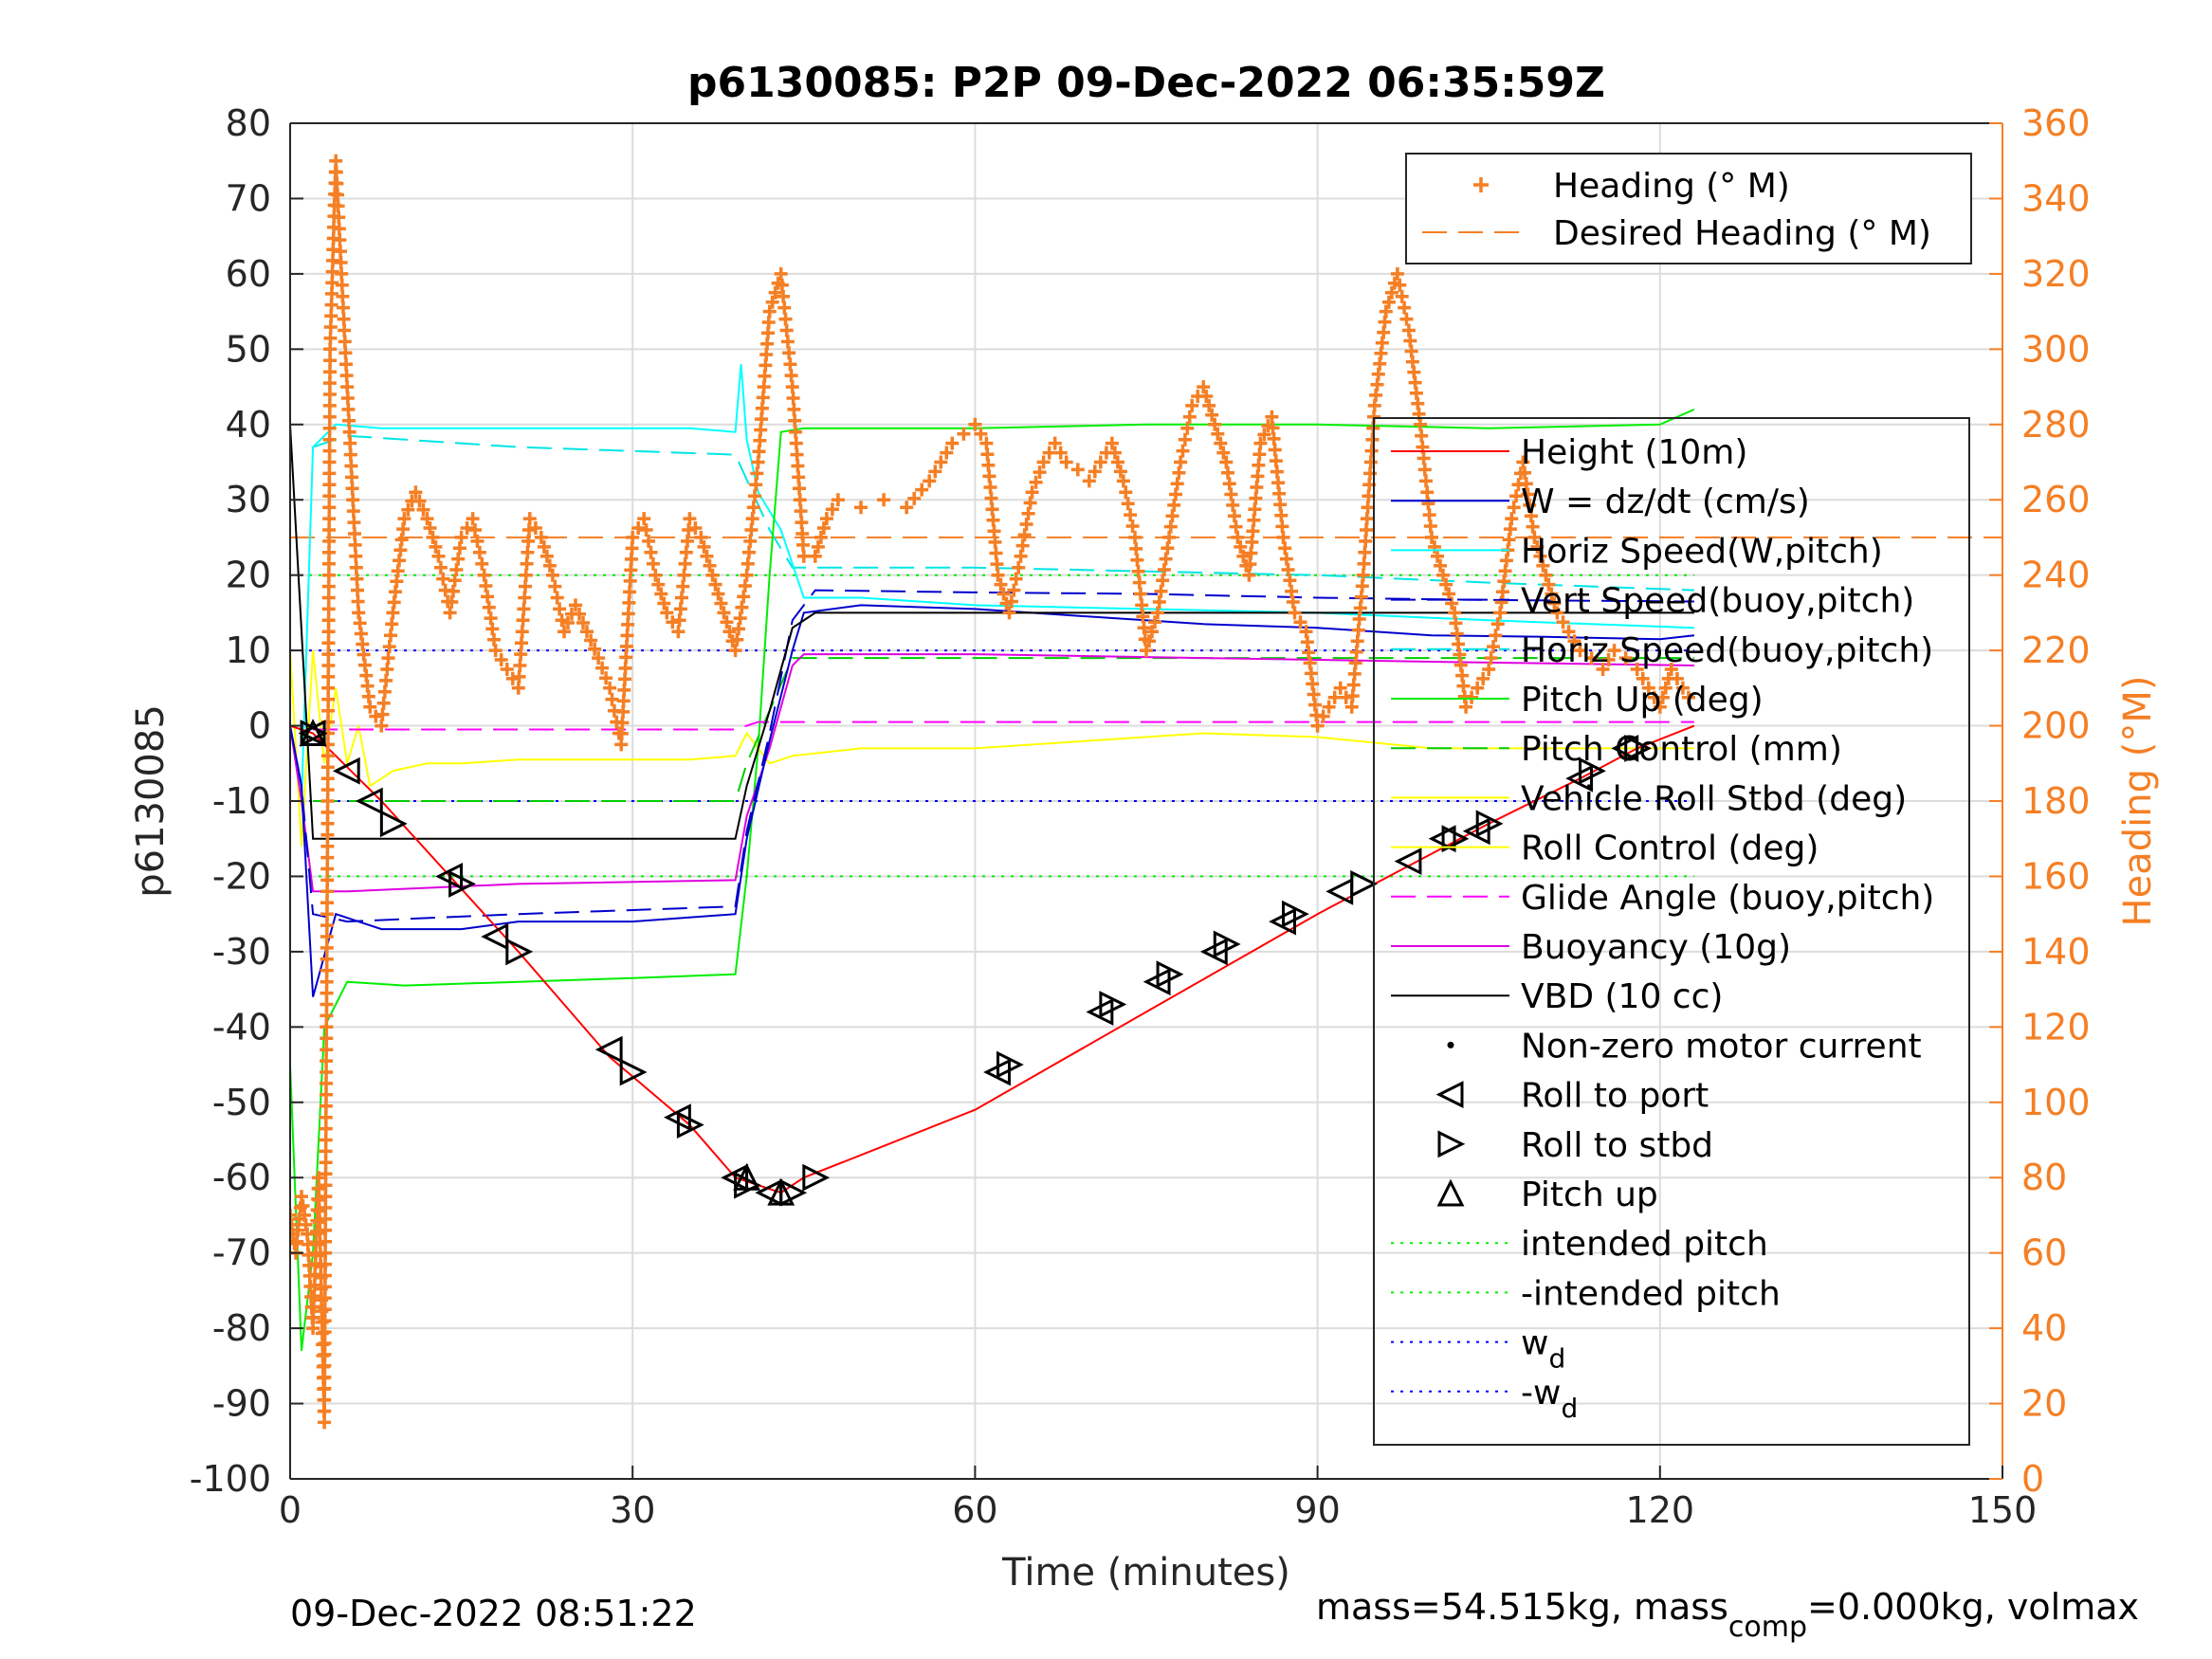 This screenshot has height=1659, width=2212. What do you see at coordinates (248, 575) in the screenshot?
I see `y-tick-label: 20` at bounding box center [248, 575].